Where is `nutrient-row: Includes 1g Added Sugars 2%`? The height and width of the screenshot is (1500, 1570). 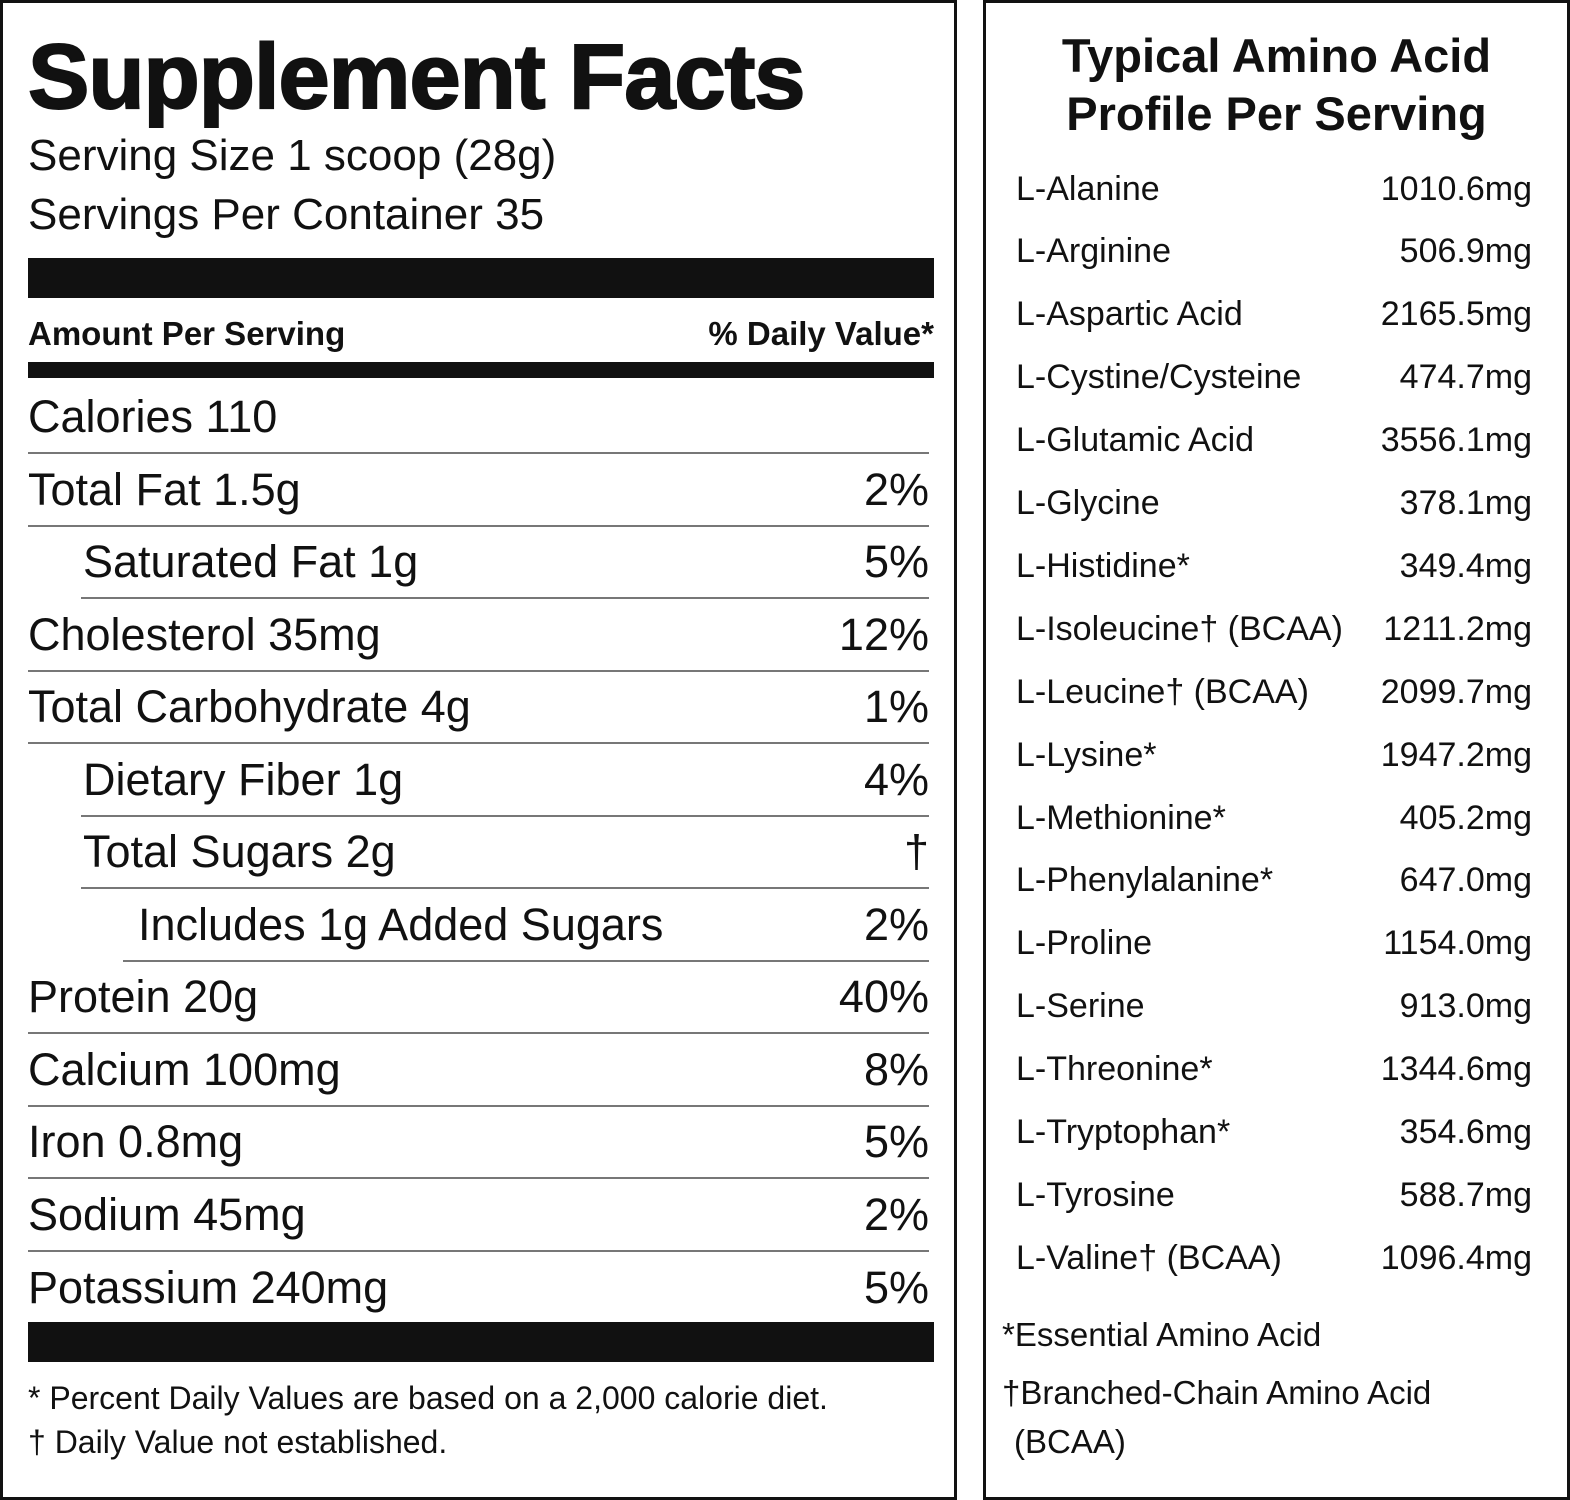
nutrient-row: Includes 1g Added Sugars 2% is located at coordinates (526, 926).